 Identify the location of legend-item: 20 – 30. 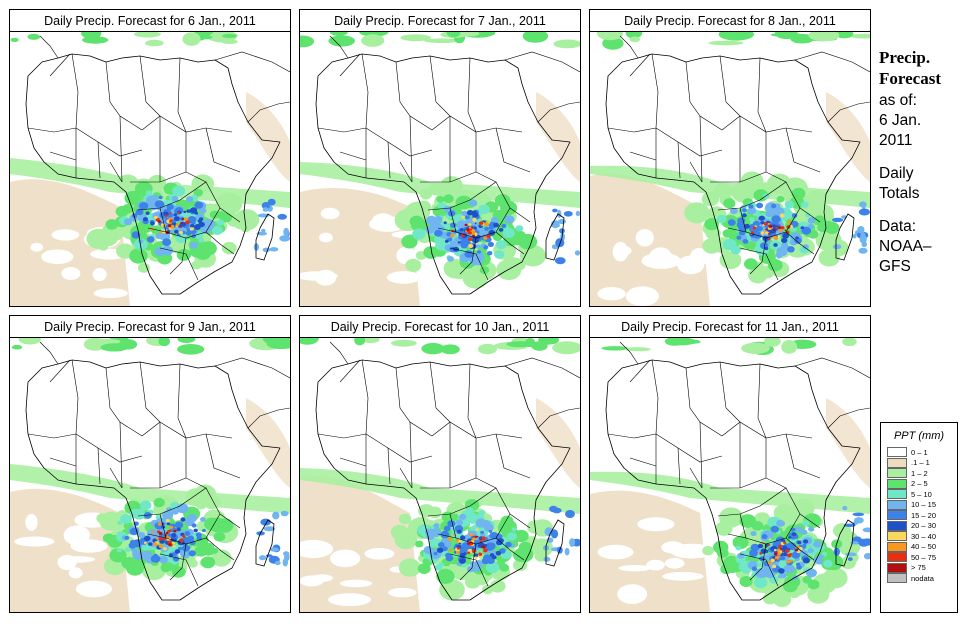
(922, 526).